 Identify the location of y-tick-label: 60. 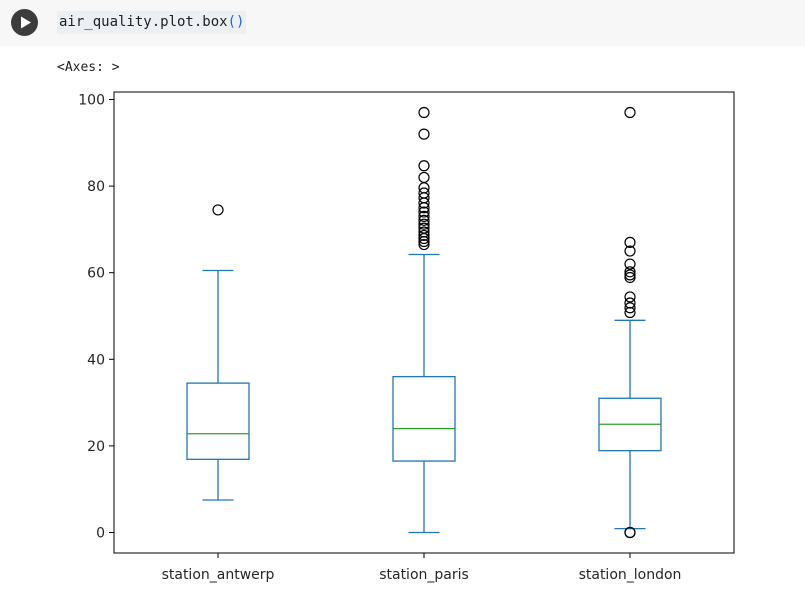
(96, 274).